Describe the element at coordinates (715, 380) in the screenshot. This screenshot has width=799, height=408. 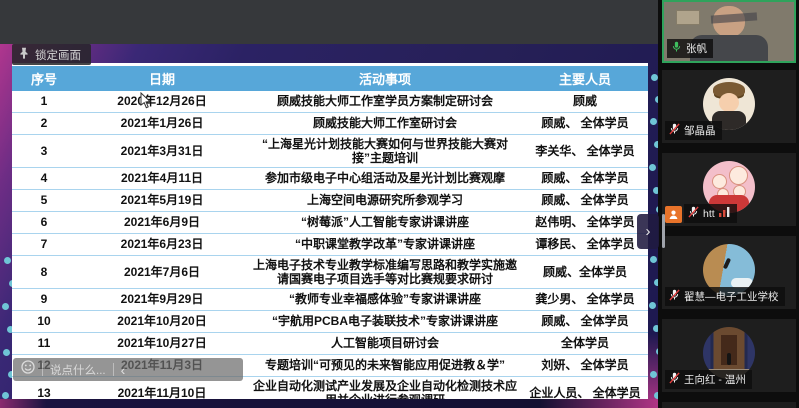
I see `participant-name: 王向红 - 温州` at that location.